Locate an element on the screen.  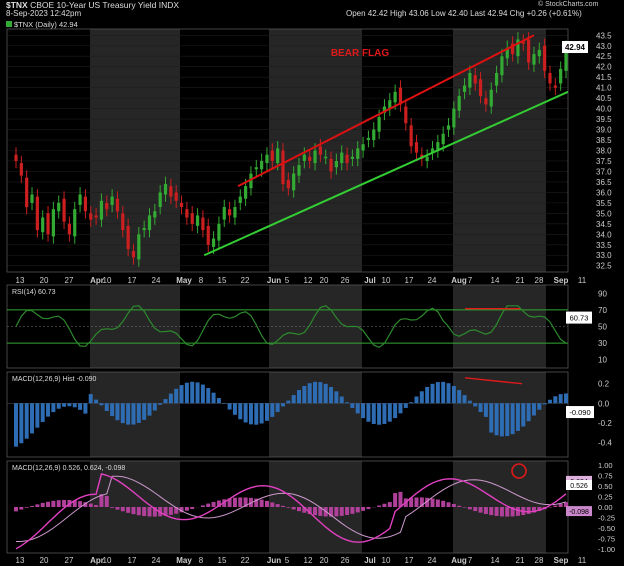
y-tick-label: 39.0 is located at coordinates (604, 130).